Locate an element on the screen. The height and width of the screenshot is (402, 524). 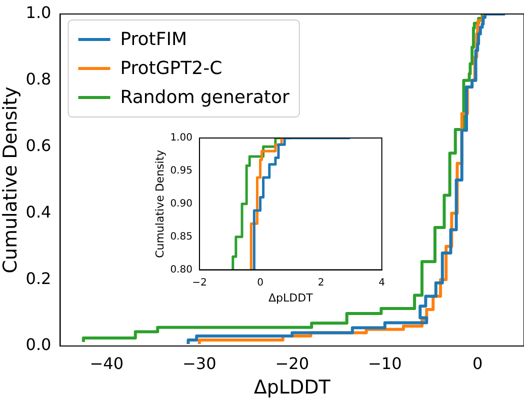
y-tick-label: 0.95 is located at coordinates (181, 171).